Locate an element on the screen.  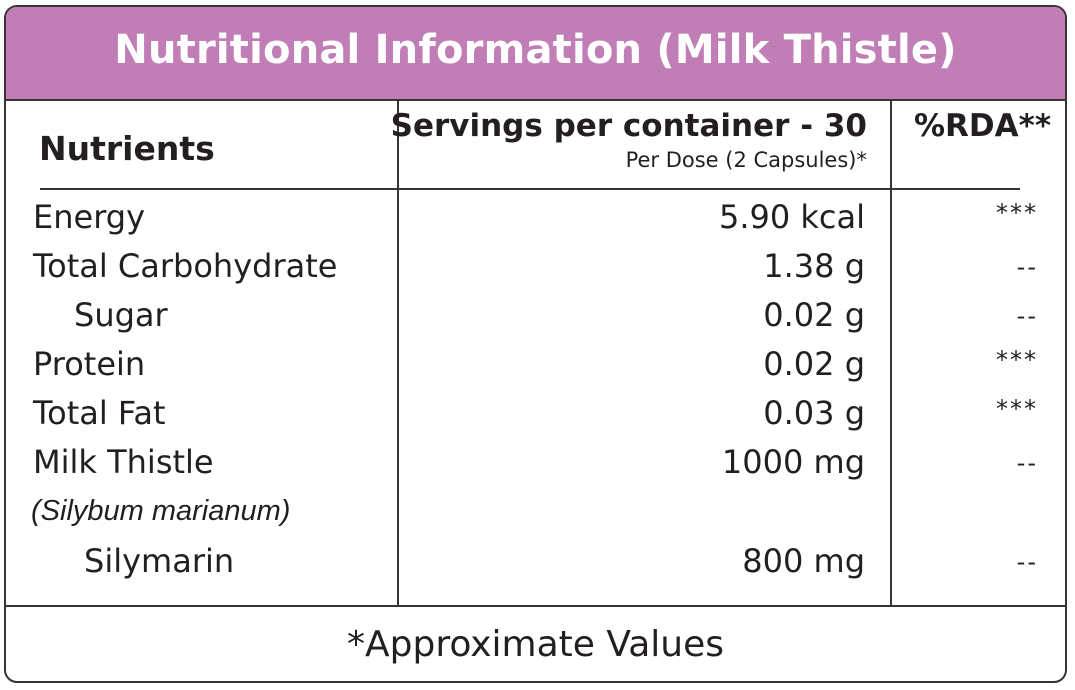
servings-header: Servings per container - 30 is located at coordinates (628, 126).